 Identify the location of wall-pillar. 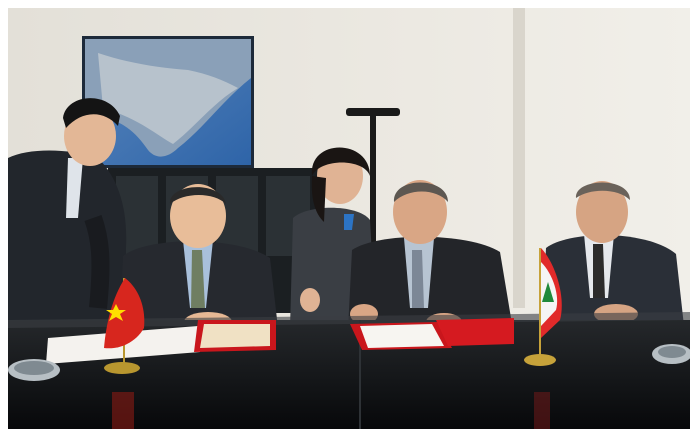
(519, 158).